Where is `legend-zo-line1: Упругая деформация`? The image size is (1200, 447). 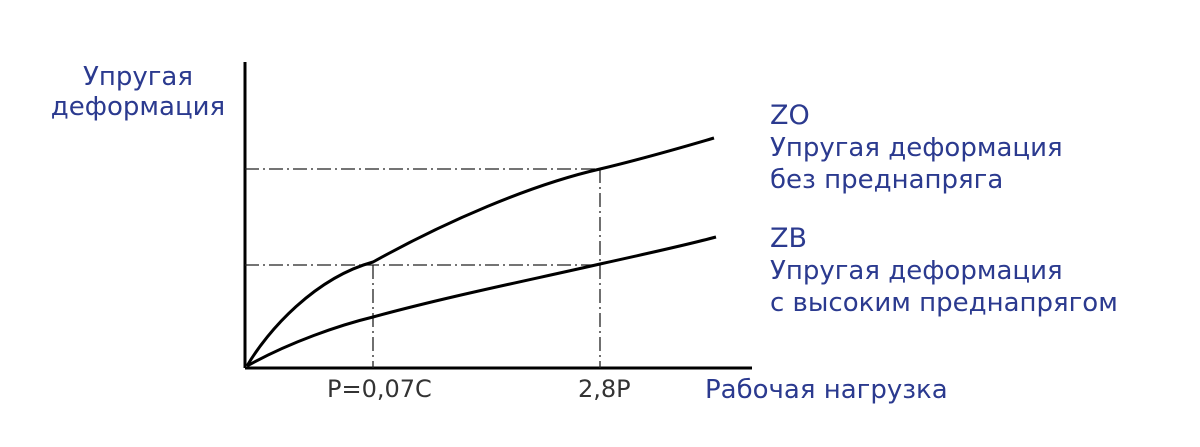
legend-zo-line1: Упругая деформация is located at coordinates (916, 148).